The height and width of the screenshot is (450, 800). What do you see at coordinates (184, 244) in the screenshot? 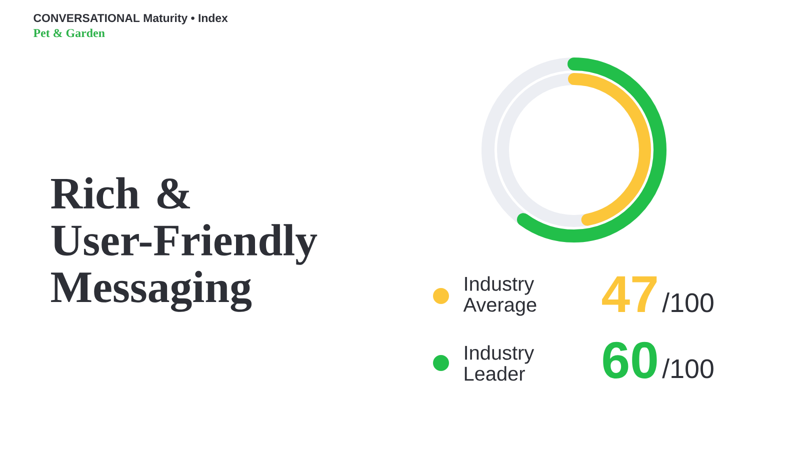
I see `text: Rich & User-Friendly Messaging` at bounding box center [184, 244].